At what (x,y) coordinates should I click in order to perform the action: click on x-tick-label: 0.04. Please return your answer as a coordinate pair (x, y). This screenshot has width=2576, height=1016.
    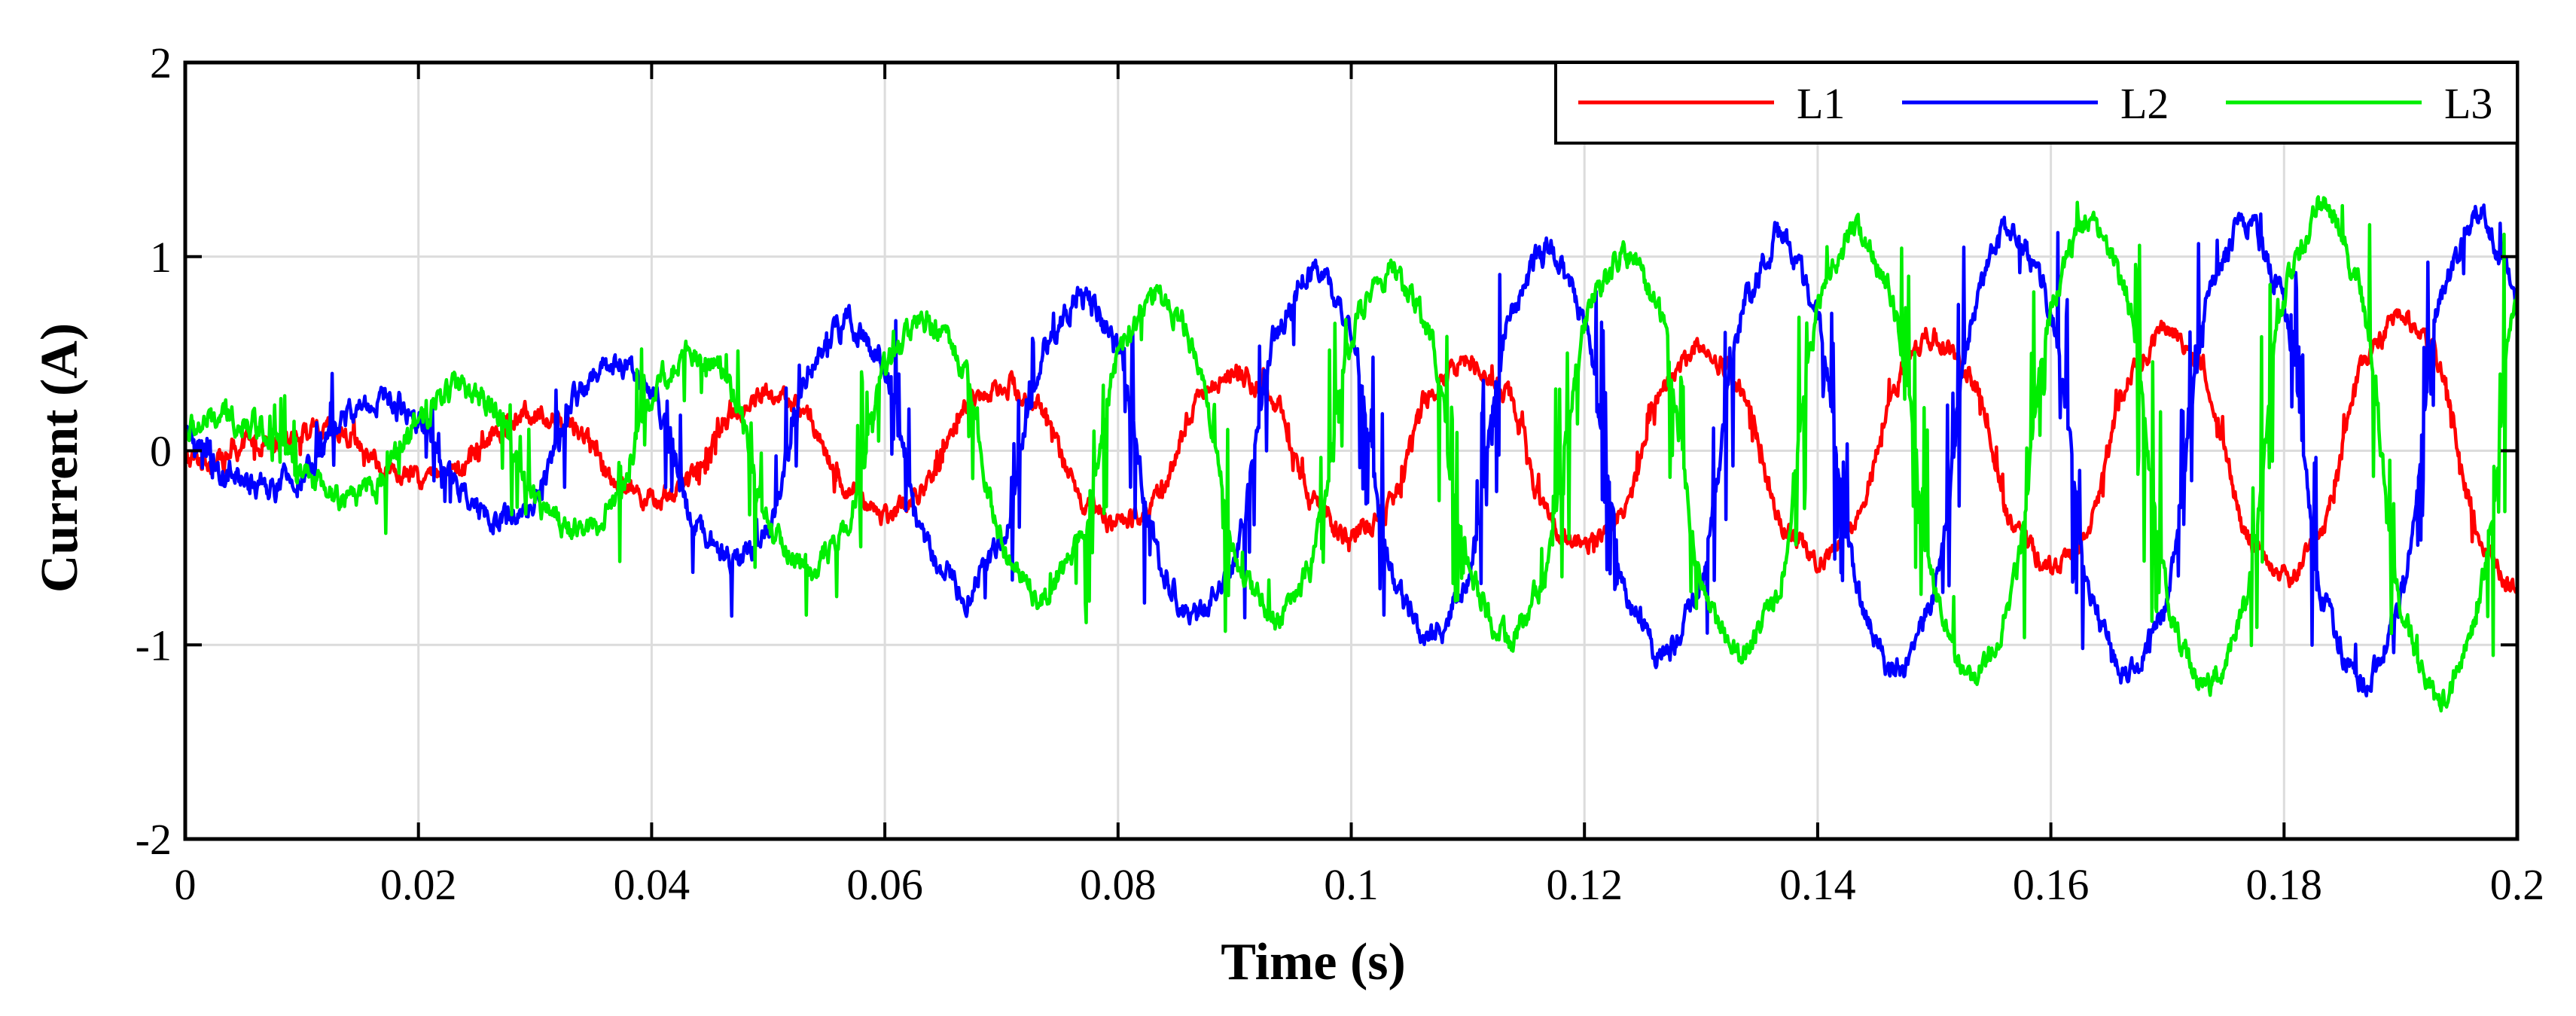
    Looking at the image, I should click on (652, 885).